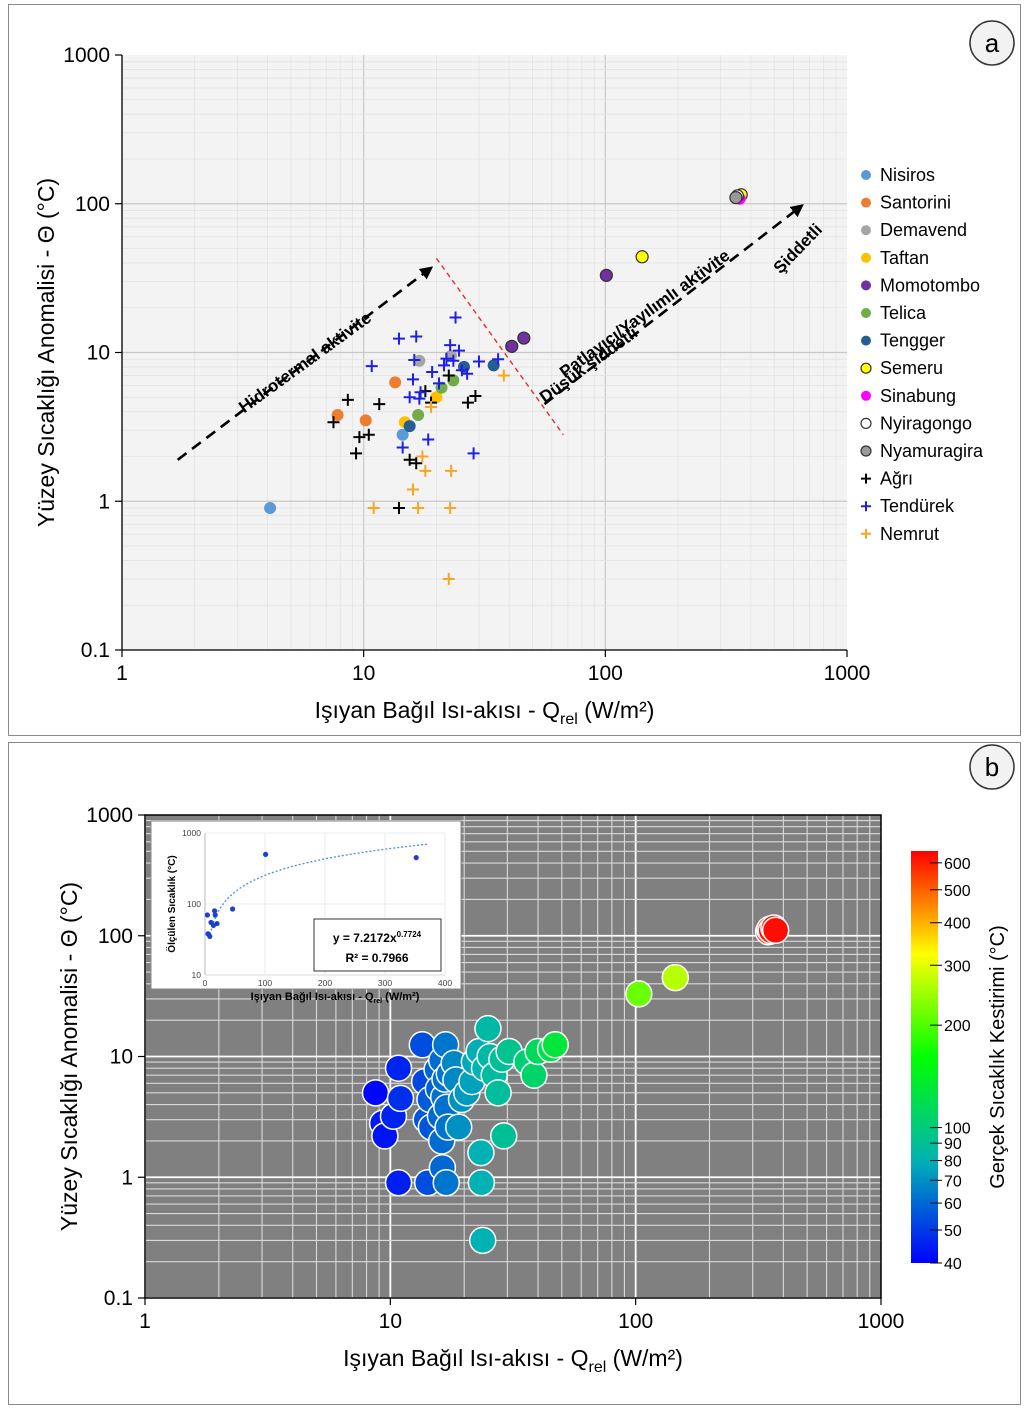 The height and width of the screenshot is (1409, 1027). What do you see at coordinates (122, 673) in the screenshot?
I see `x-tick-label: 1` at bounding box center [122, 673].